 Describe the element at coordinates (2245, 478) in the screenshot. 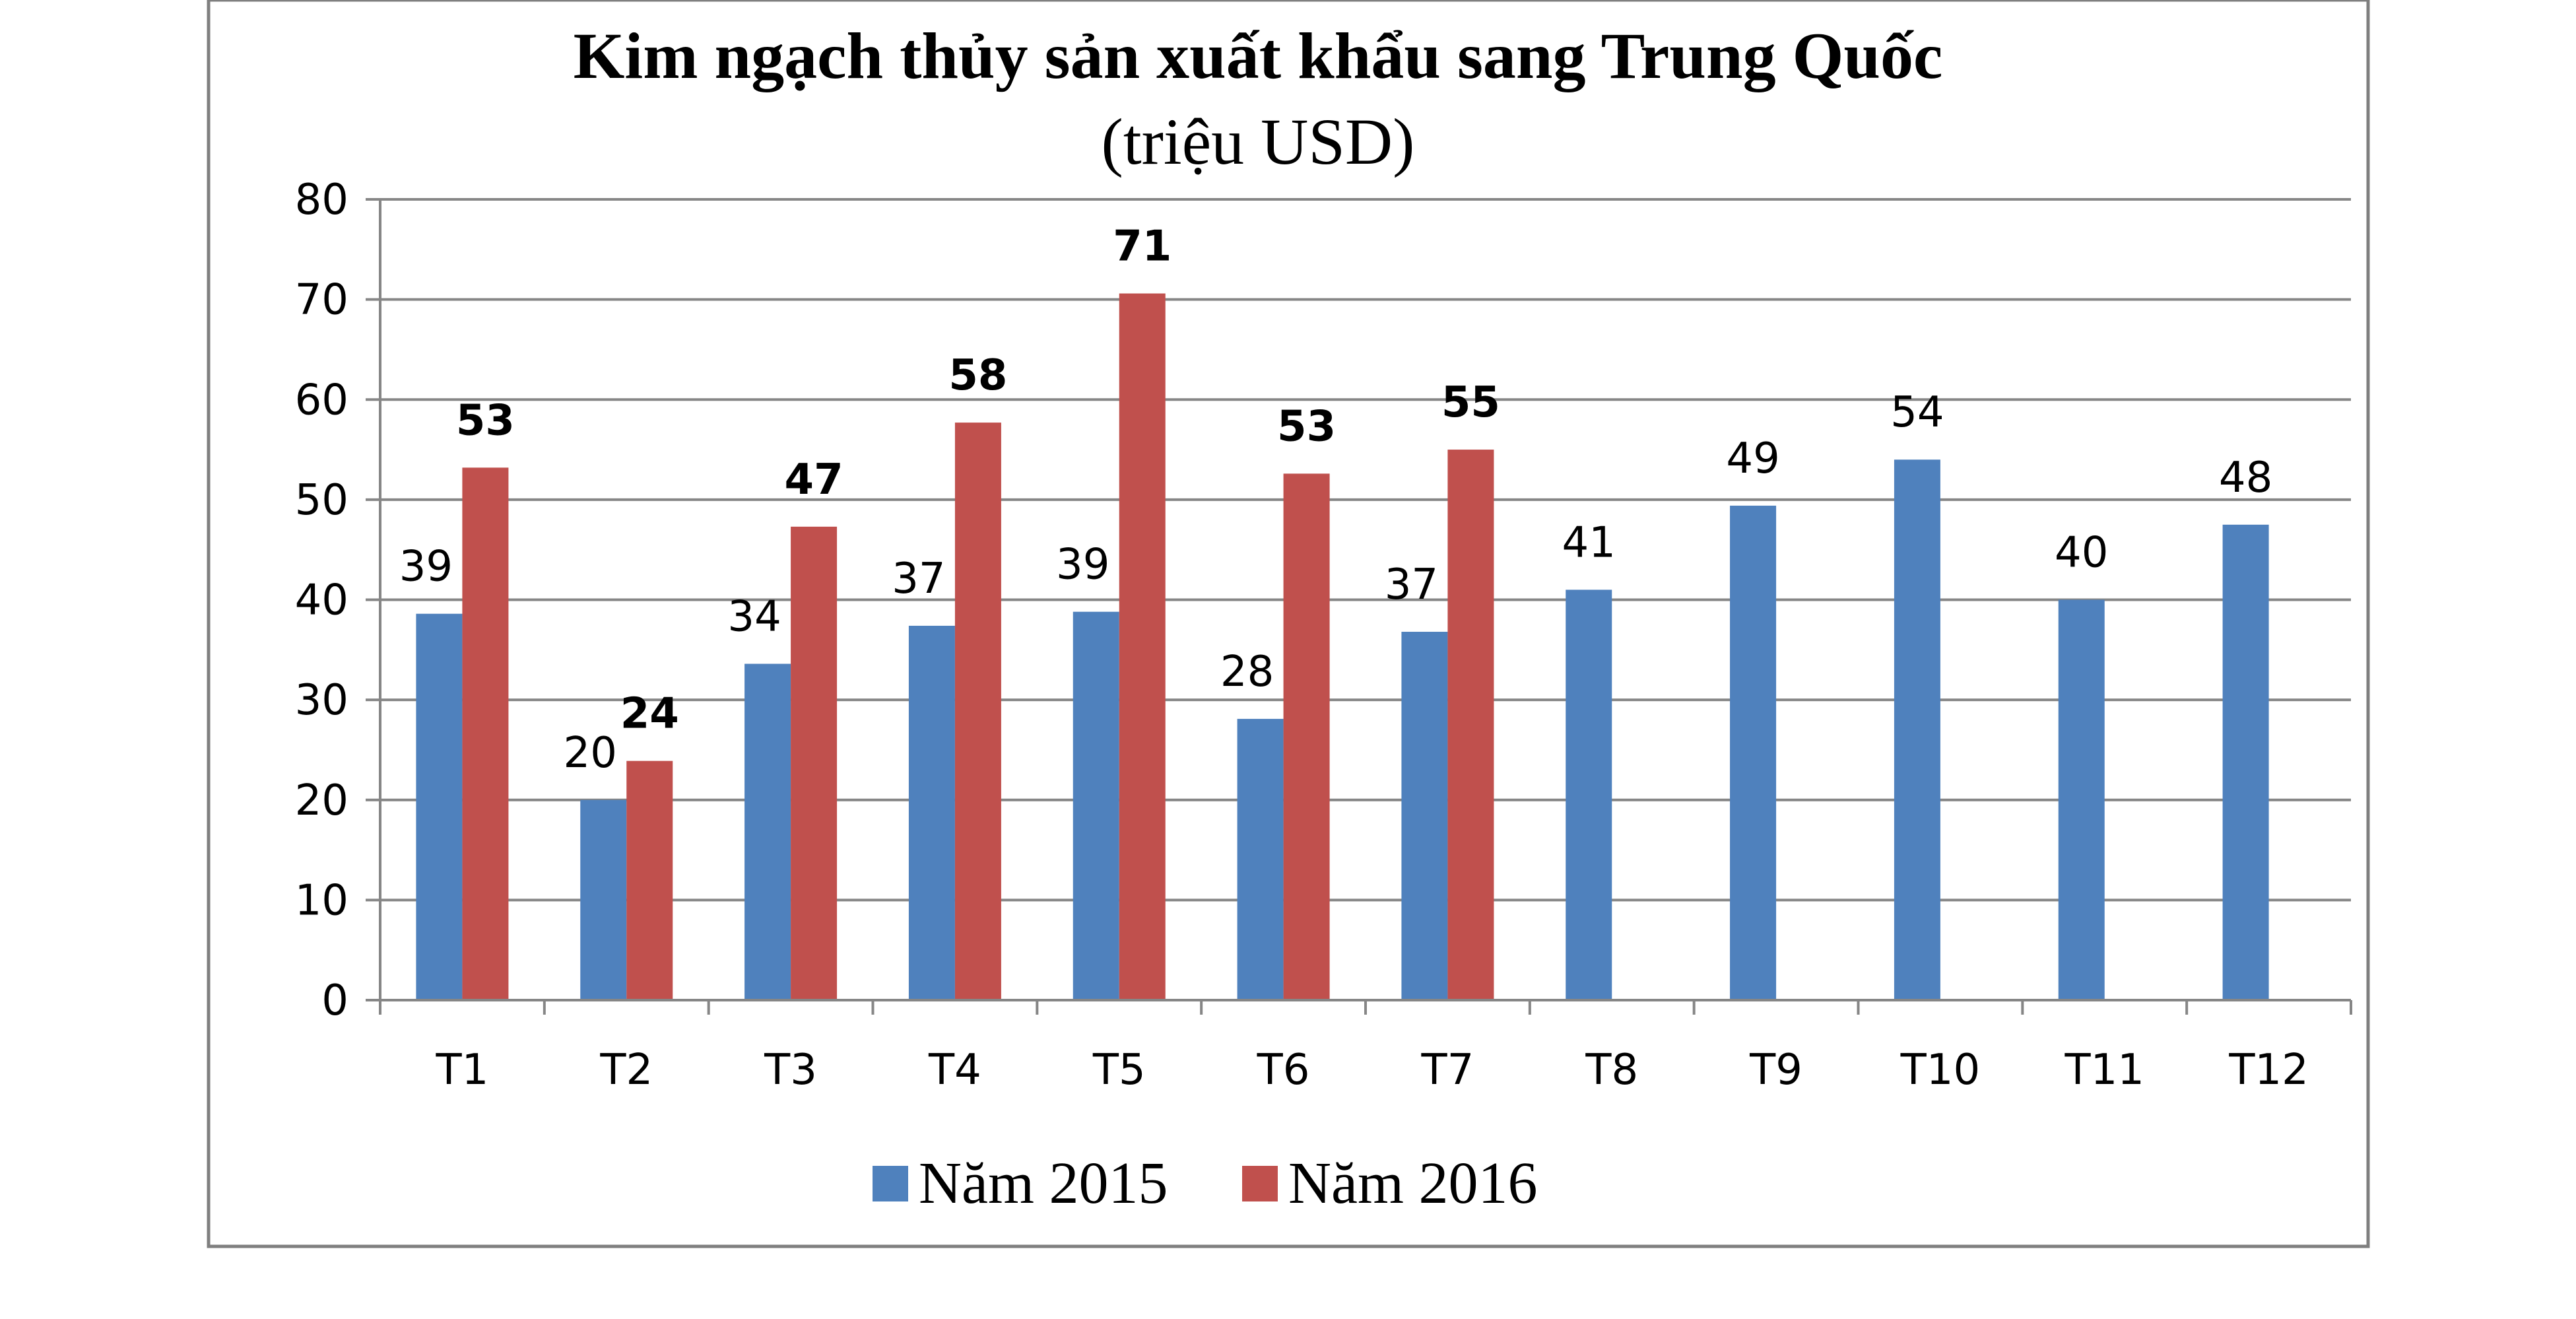

I see `data-label-2015: 48` at that location.